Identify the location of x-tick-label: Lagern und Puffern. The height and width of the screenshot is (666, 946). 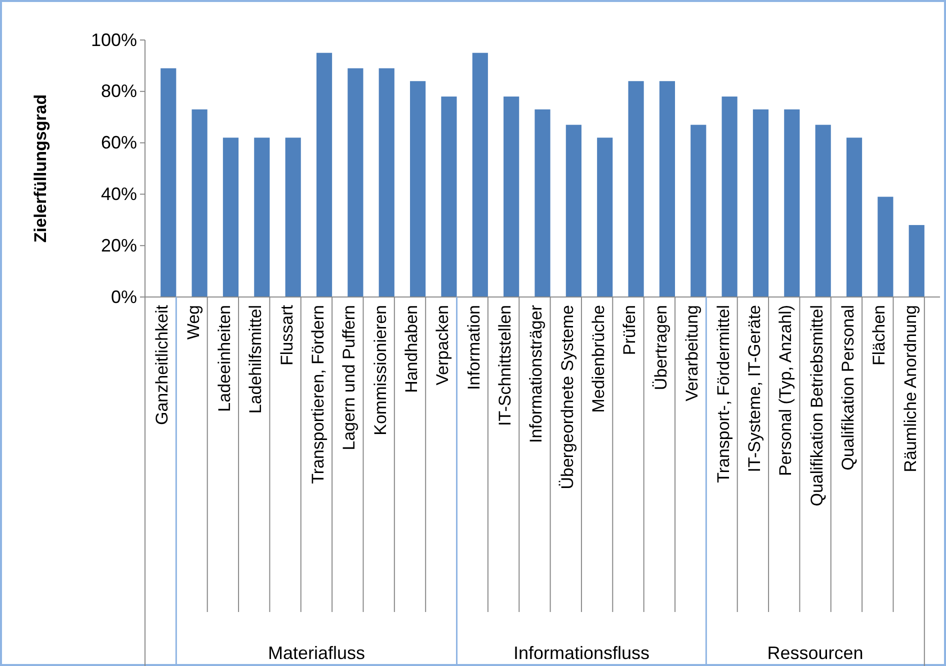
(349, 377).